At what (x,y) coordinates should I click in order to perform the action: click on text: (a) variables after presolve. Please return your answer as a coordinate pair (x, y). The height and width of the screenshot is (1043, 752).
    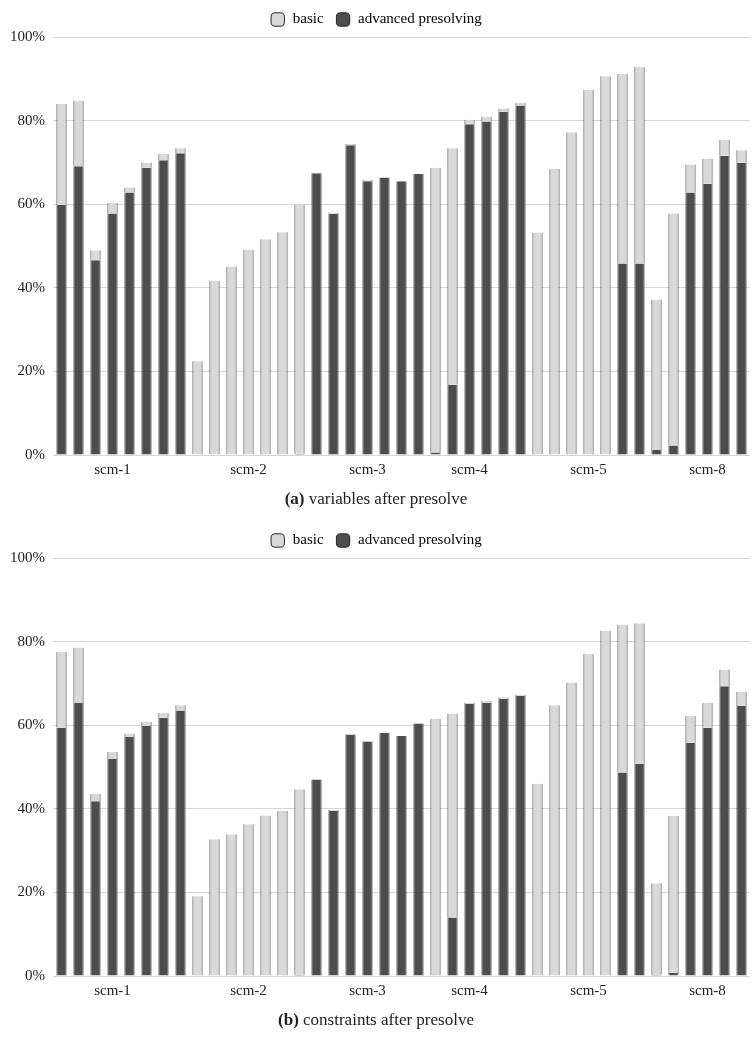
    Looking at the image, I should click on (376, 499).